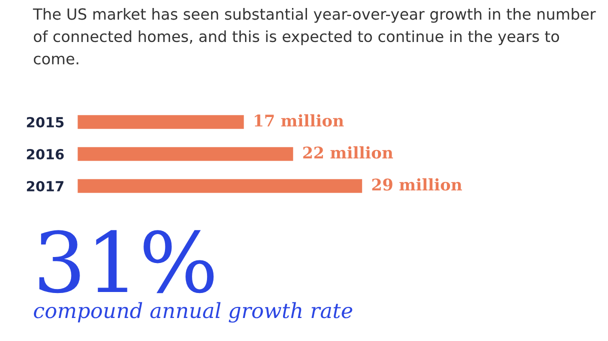  What do you see at coordinates (348, 152) in the screenshot?
I see `data-label: 22 million` at bounding box center [348, 152].